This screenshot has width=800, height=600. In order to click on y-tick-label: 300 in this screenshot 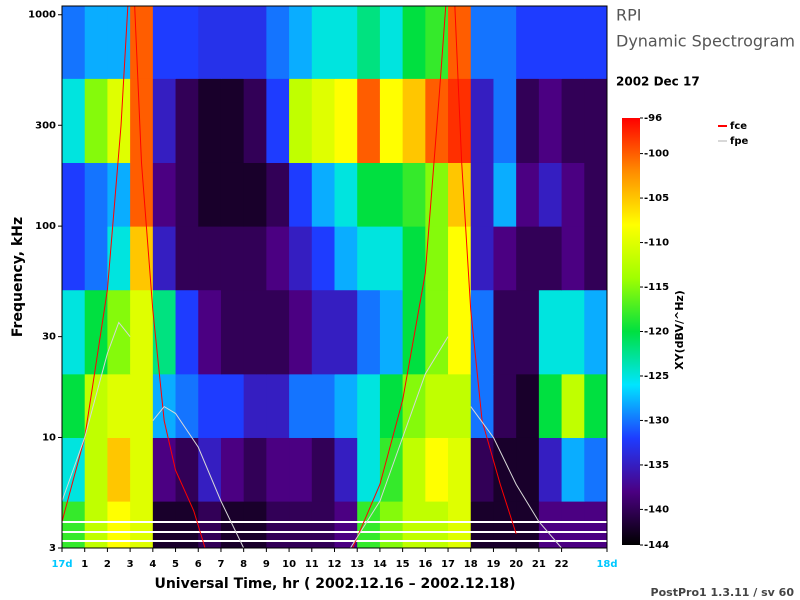, I will do `click(45, 125)`.